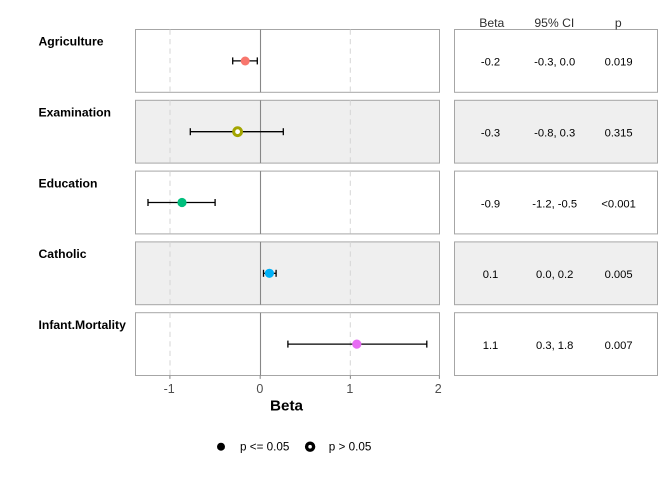 Image resolution: width=672 pixels, height=480 pixels. Describe the element at coordinates (169, 389) in the screenshot. I see `svg-text: -1` at that location.